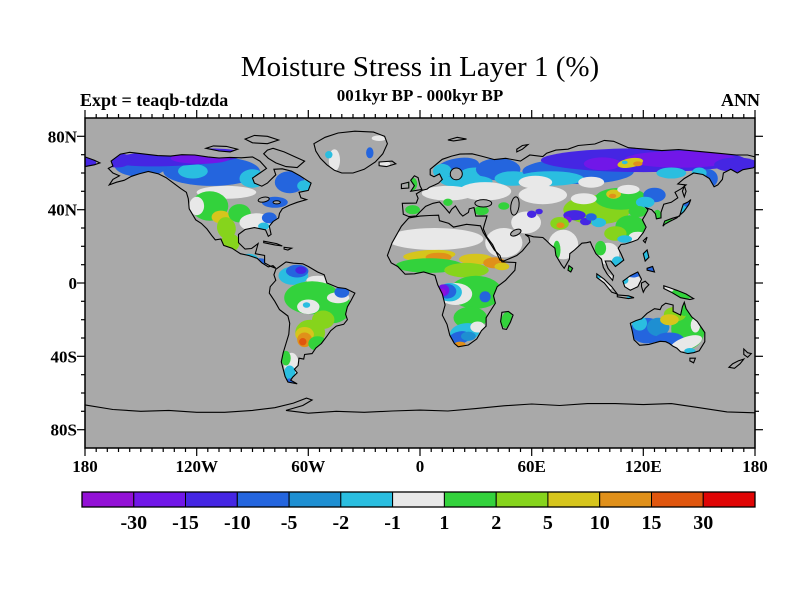 The height and width of the screenshot is (600, 800). I want to click on lake-baltic-sea, so click(456, 174).